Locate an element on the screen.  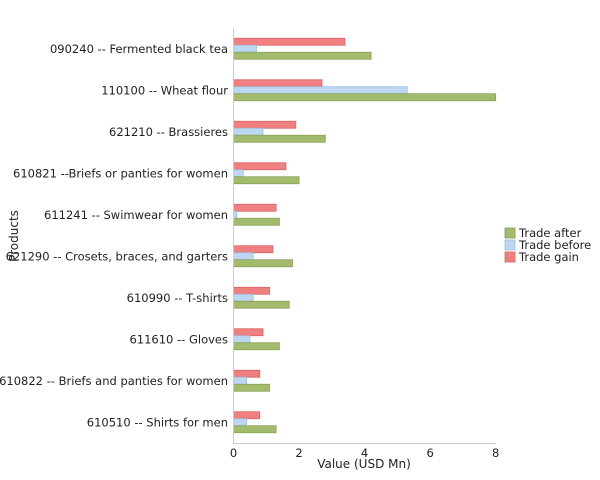
category-label: 621210 -- Brassieres is located at coordinates (168, 132).